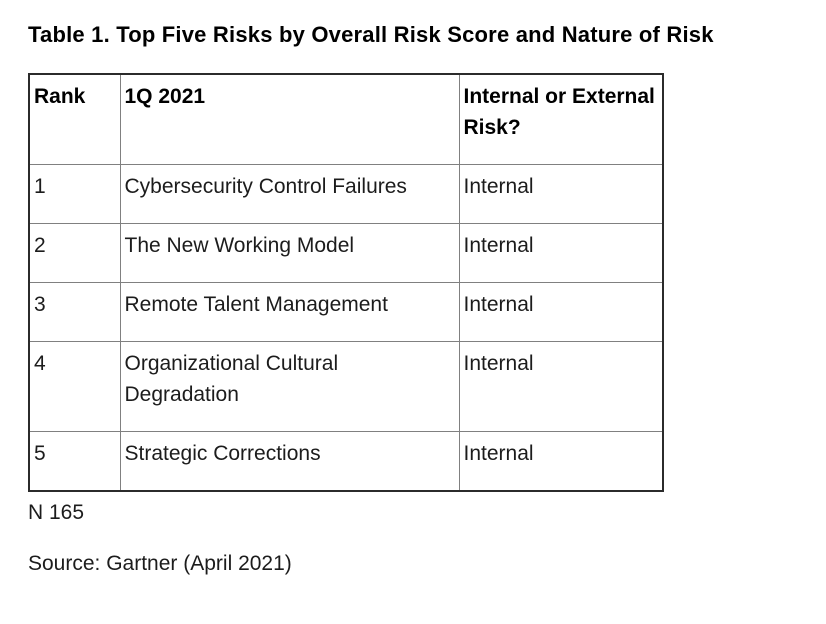 This screenshot has width=826, height=624. What do you see at coordinates (74, 386) in the screenshot?
I see `cell-rank: 4` at bounding box center [74, 386].